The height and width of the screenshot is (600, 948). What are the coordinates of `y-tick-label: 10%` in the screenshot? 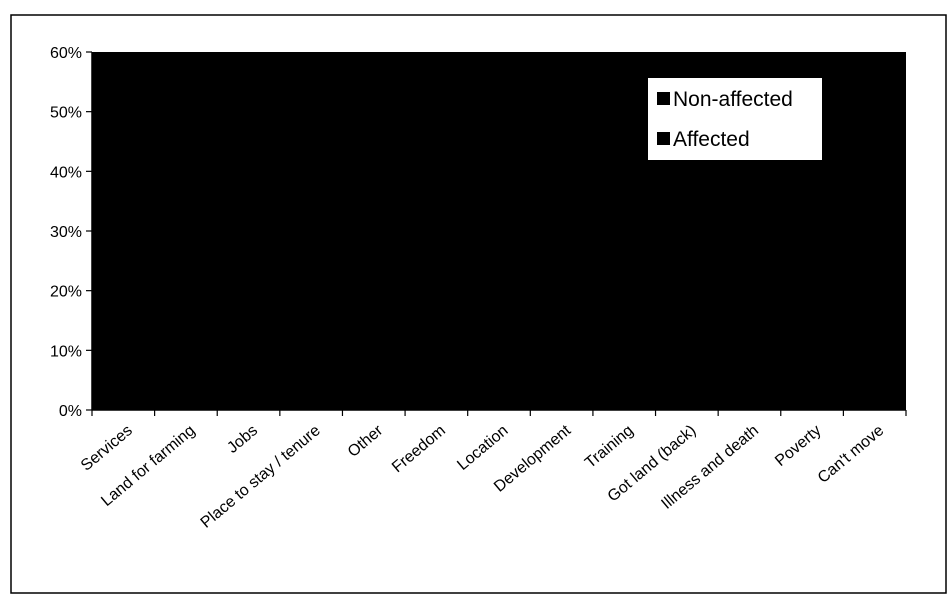 It's located at (66, 351).